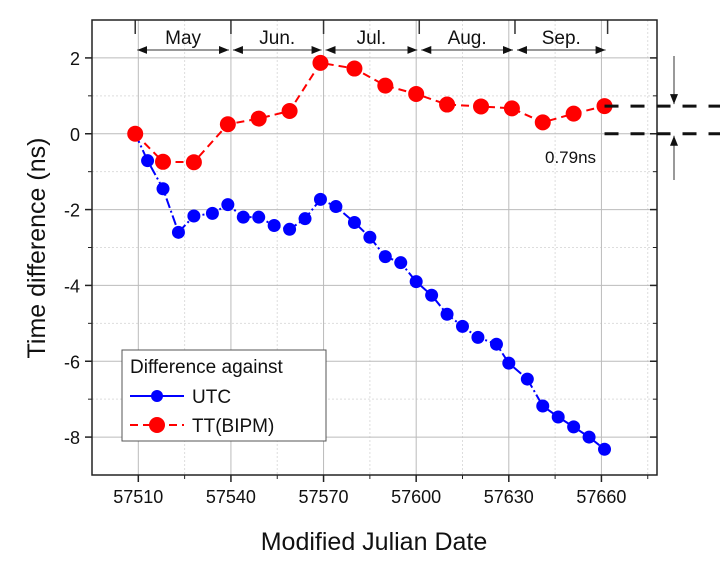 The width and height of the screenshot is (720, 568). I want to click on x-tick-label: 57540, so click(231, 497).